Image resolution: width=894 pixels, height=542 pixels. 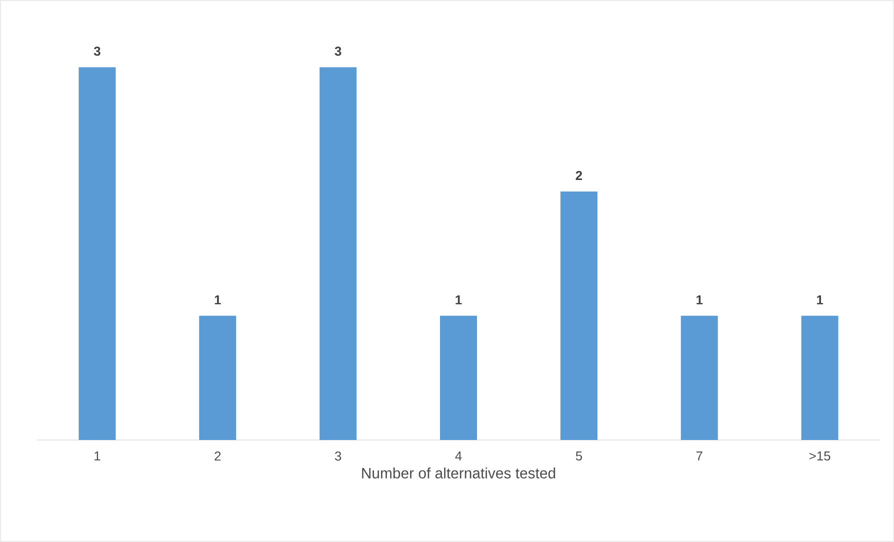 I want to click on x-tick-label: 1, so click(x=97, y=455).